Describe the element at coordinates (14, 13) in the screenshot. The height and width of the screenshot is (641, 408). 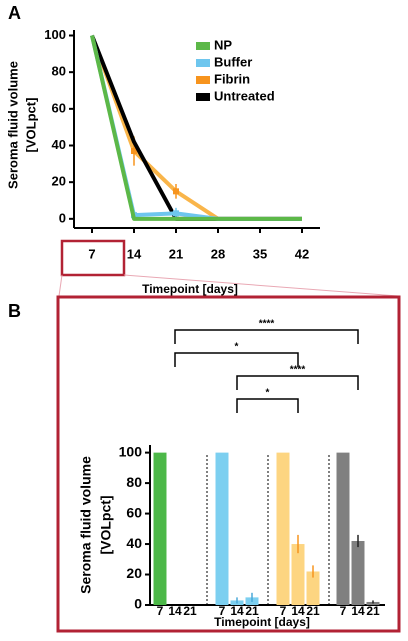
I see `panel-label: A` at that location.